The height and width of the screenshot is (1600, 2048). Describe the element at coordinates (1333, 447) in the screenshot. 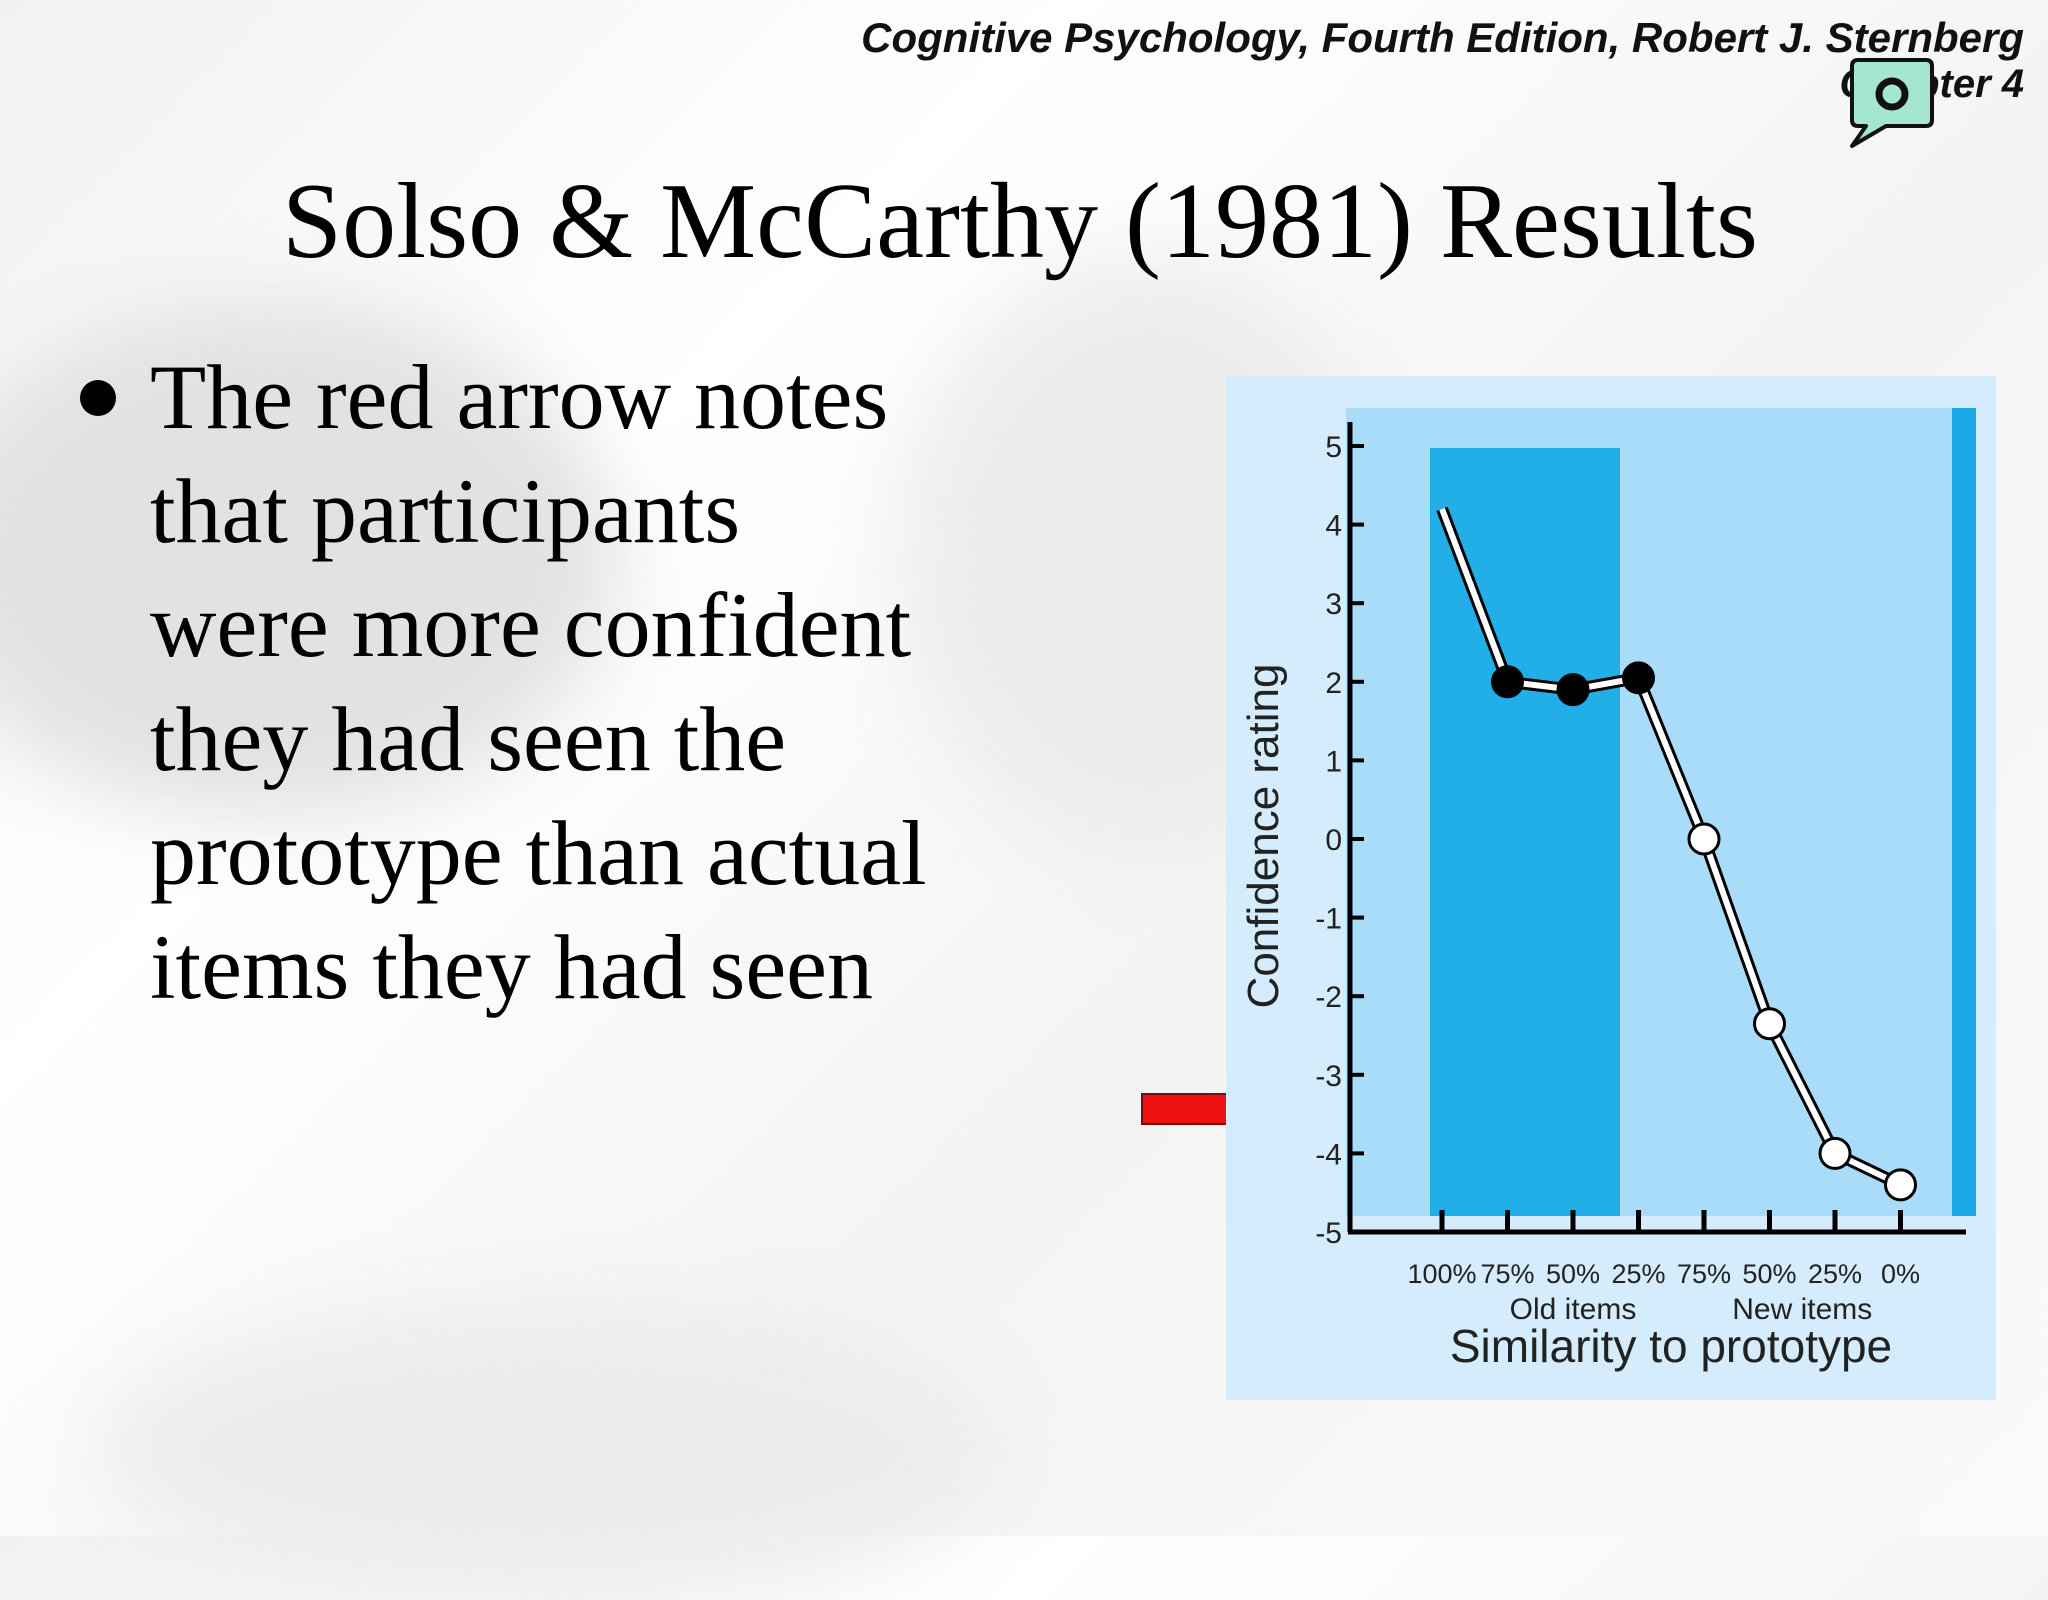

I see `y-tick-label: 5` at that location.